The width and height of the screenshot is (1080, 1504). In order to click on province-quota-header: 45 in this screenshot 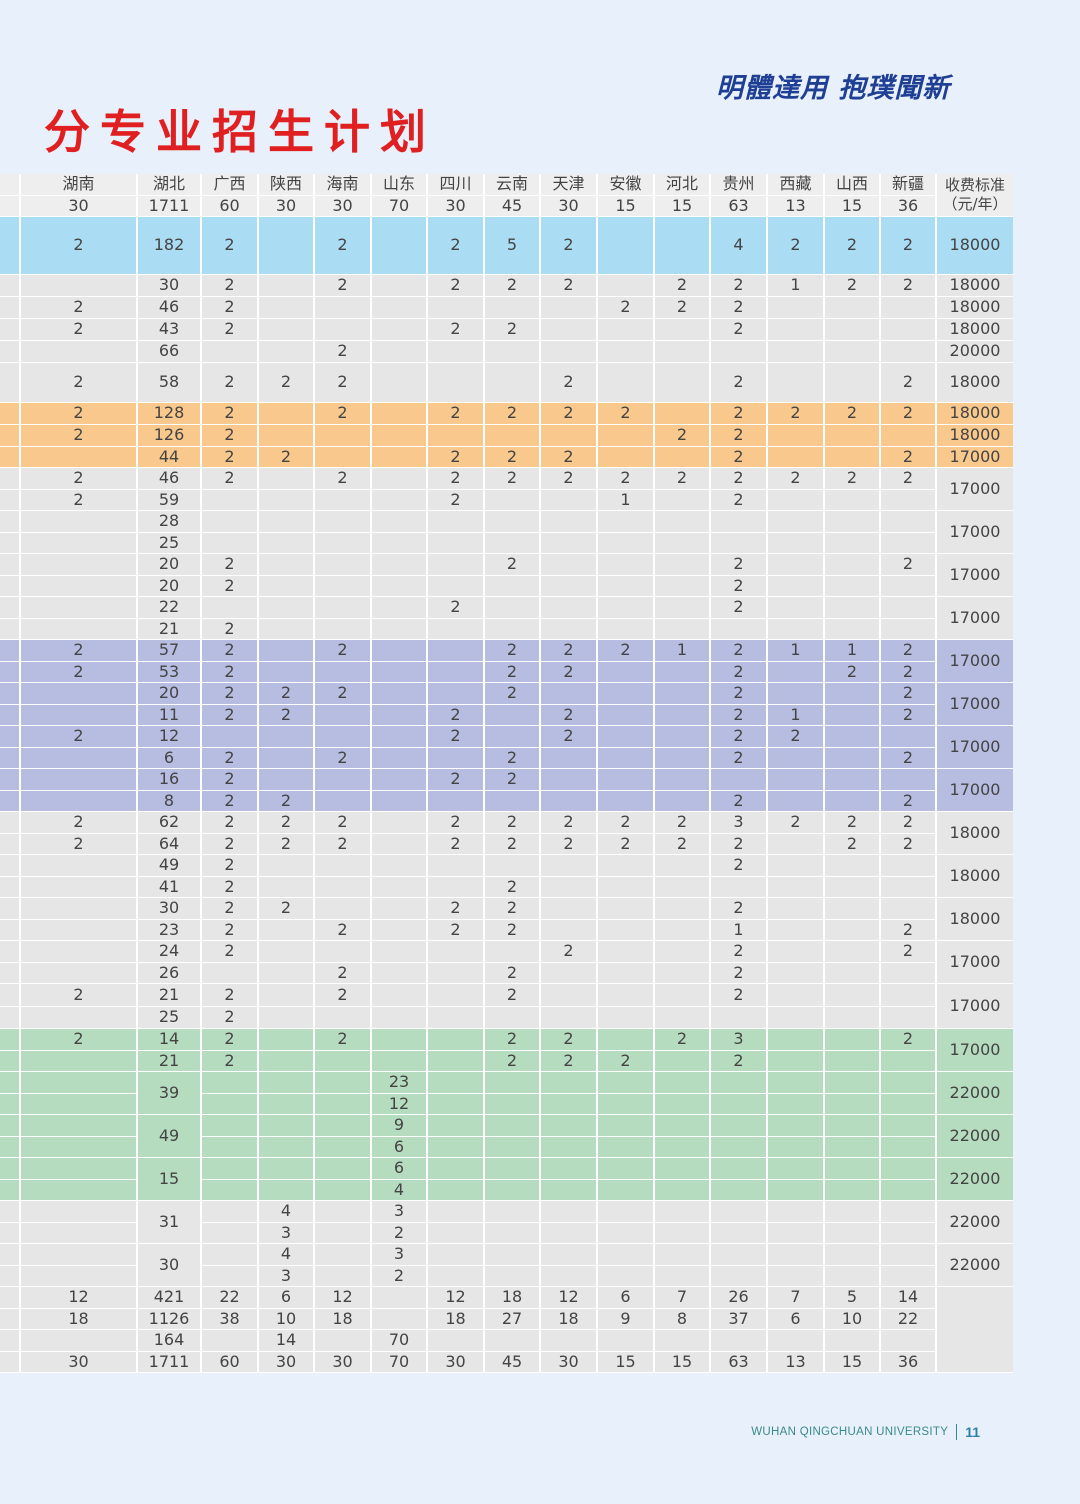, I will do `click(512, 206)`.